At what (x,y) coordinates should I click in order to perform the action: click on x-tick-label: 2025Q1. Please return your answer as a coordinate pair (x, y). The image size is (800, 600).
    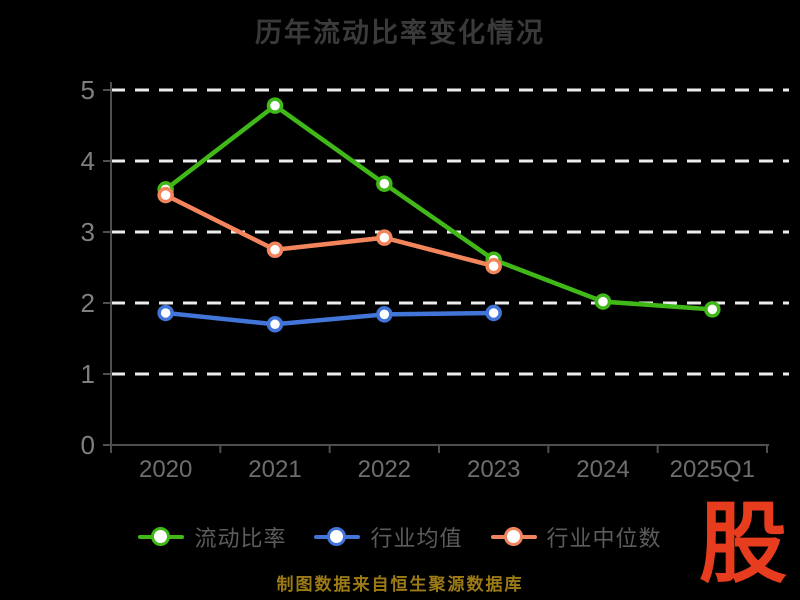
    Looking at the image, I should click on (712, 469).